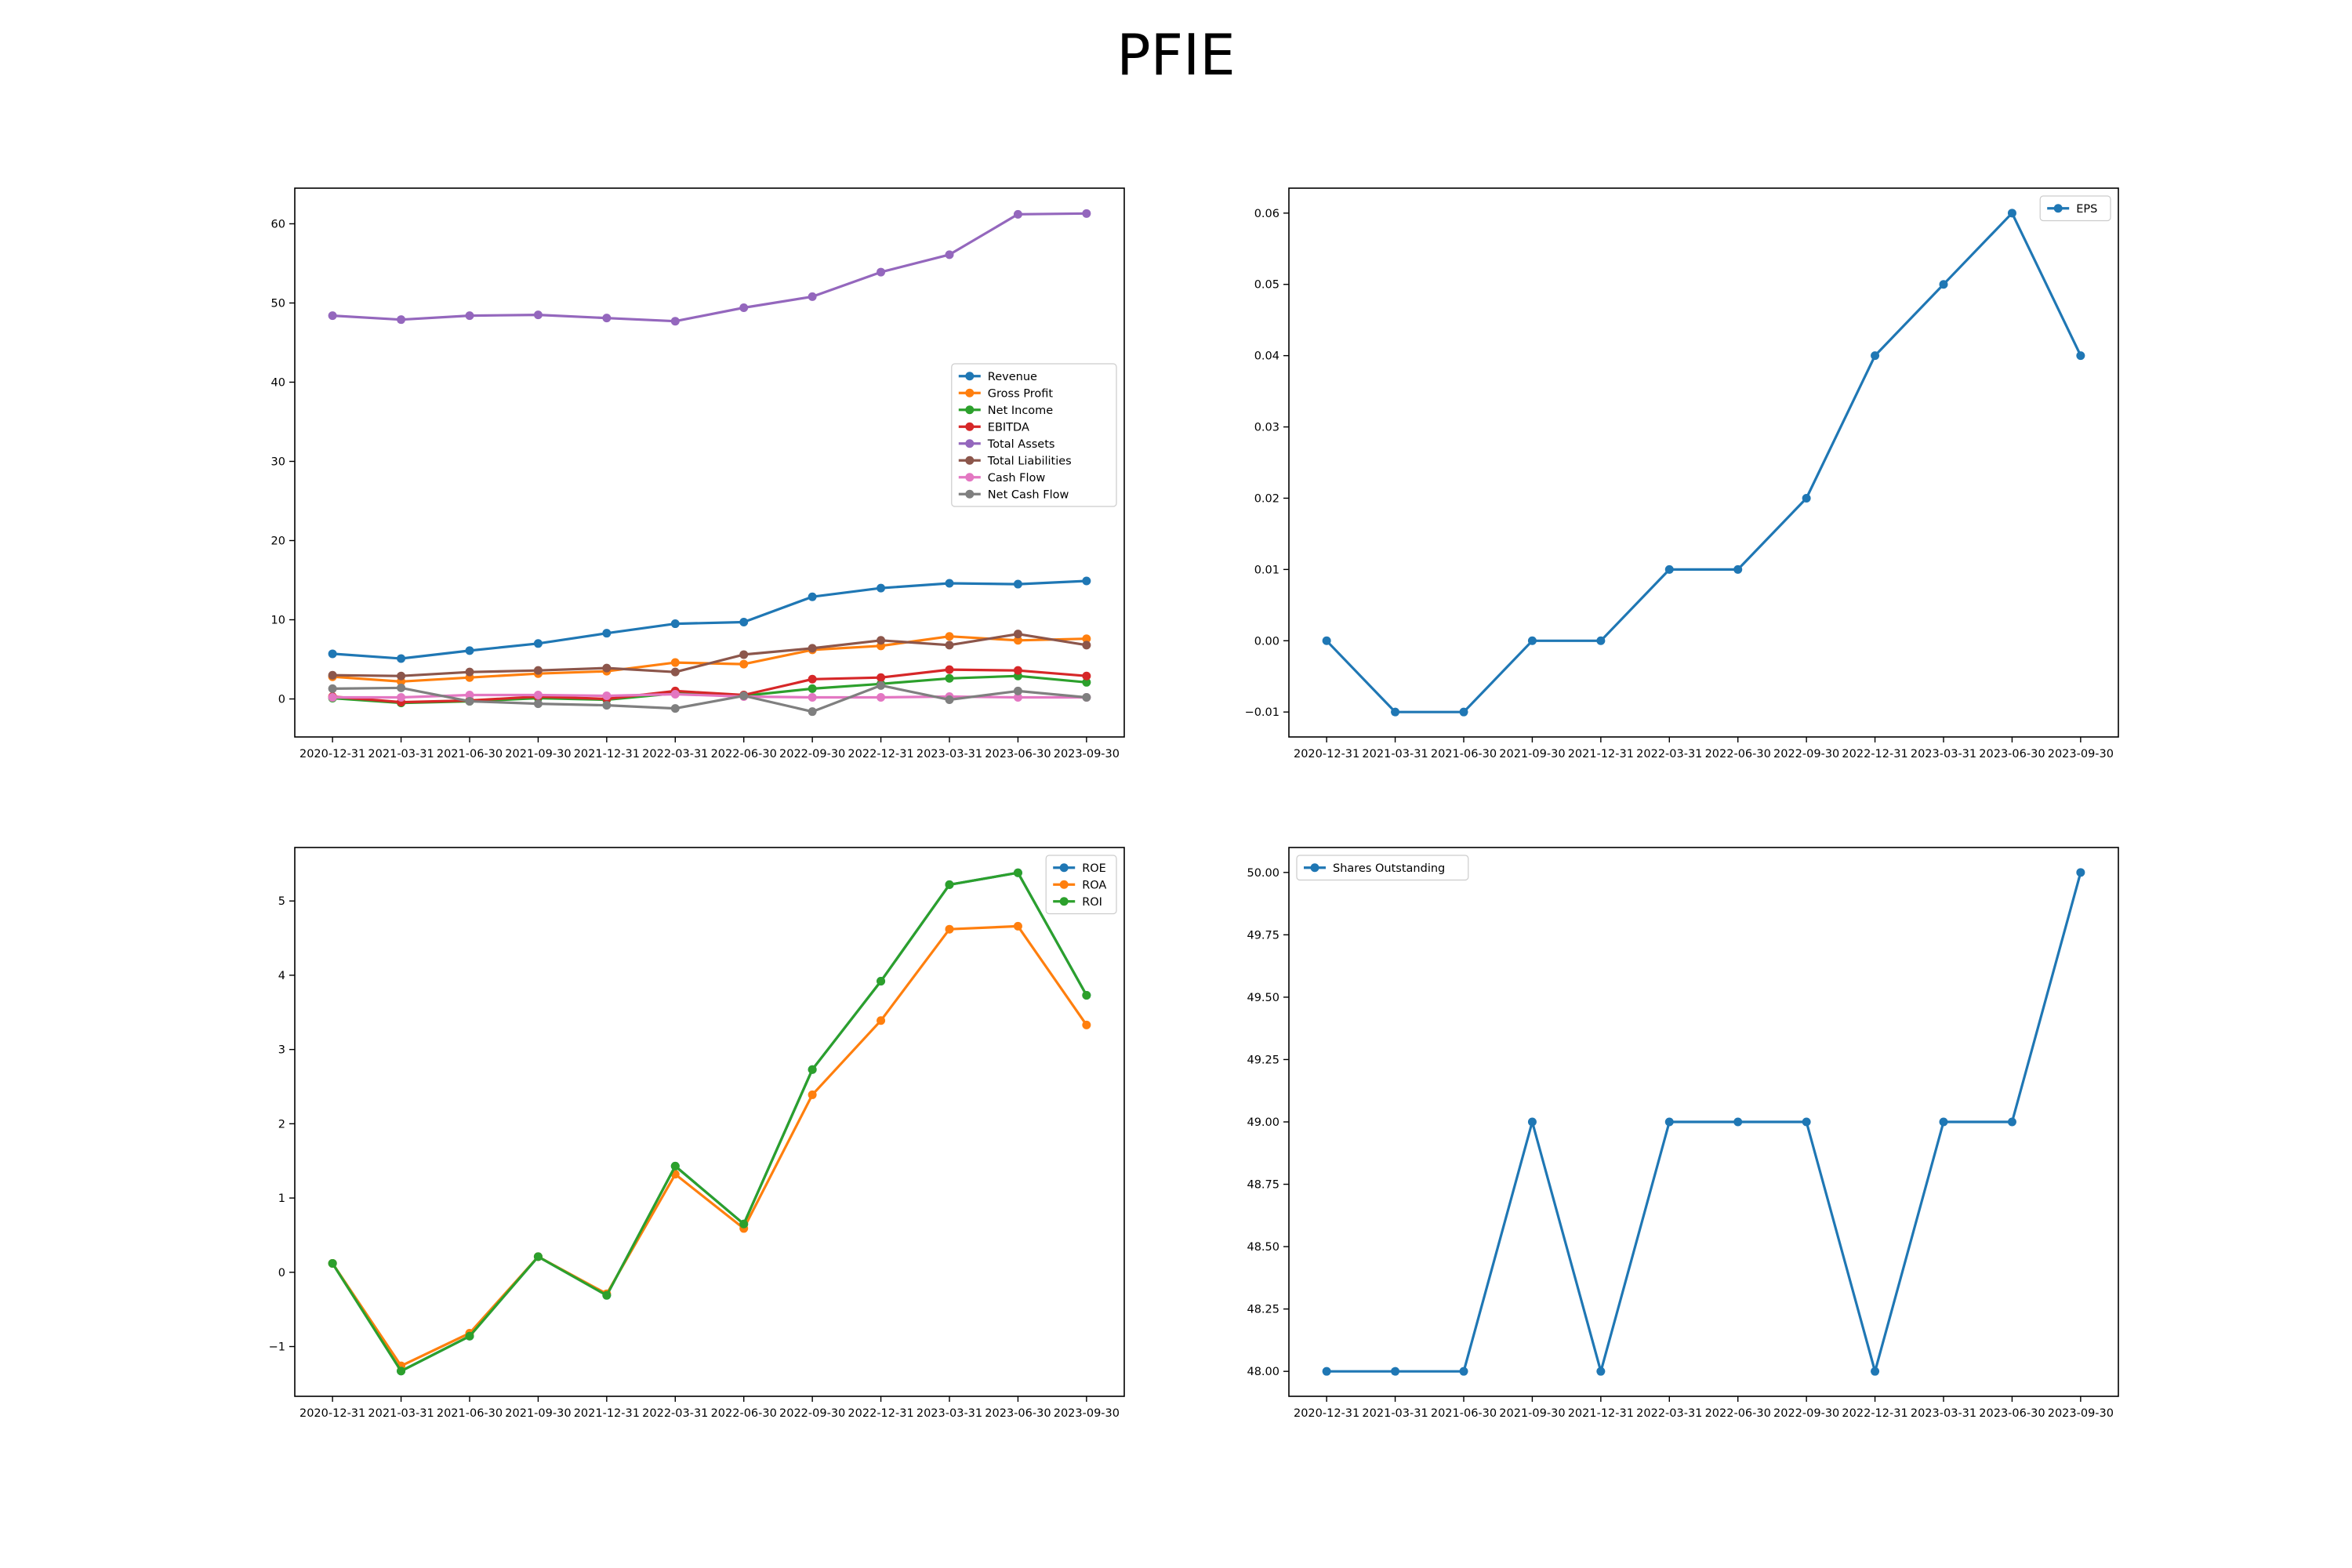 This screenshot has height=1568, width=2352. I want to click on y-tick-label: 50.00, so click(1263, 873).